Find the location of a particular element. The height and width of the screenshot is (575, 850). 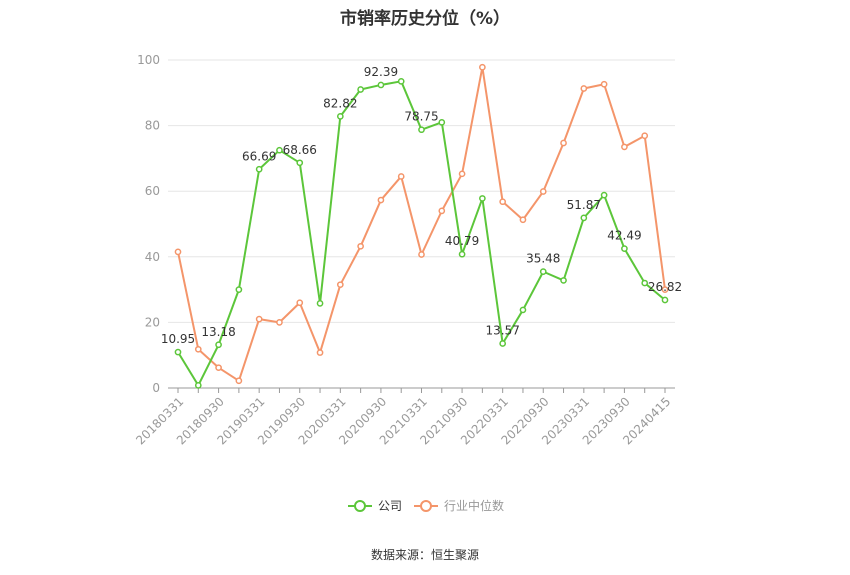

data-label: 92.39 is located at coordinates (381, 72).